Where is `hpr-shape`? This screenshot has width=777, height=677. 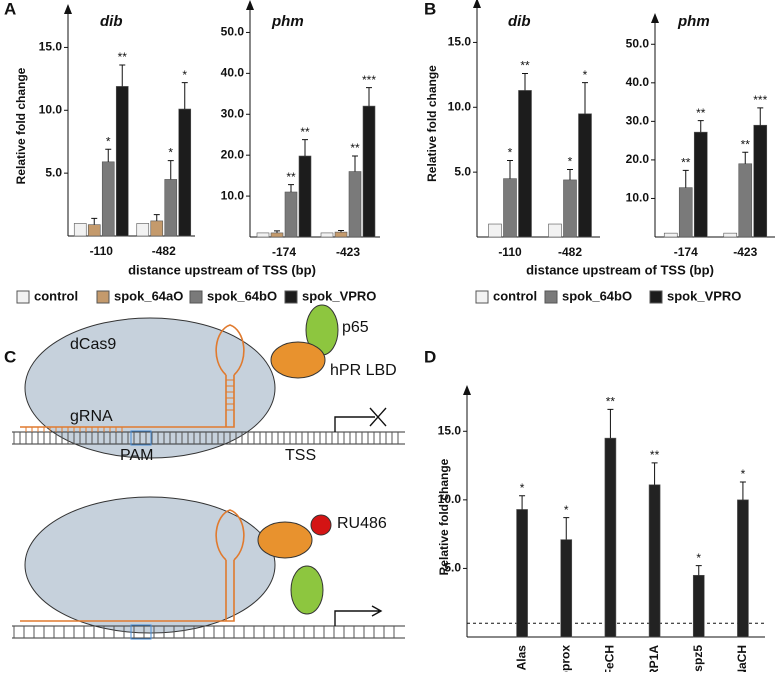 hpr-shape is located at coordinates (285, 540).